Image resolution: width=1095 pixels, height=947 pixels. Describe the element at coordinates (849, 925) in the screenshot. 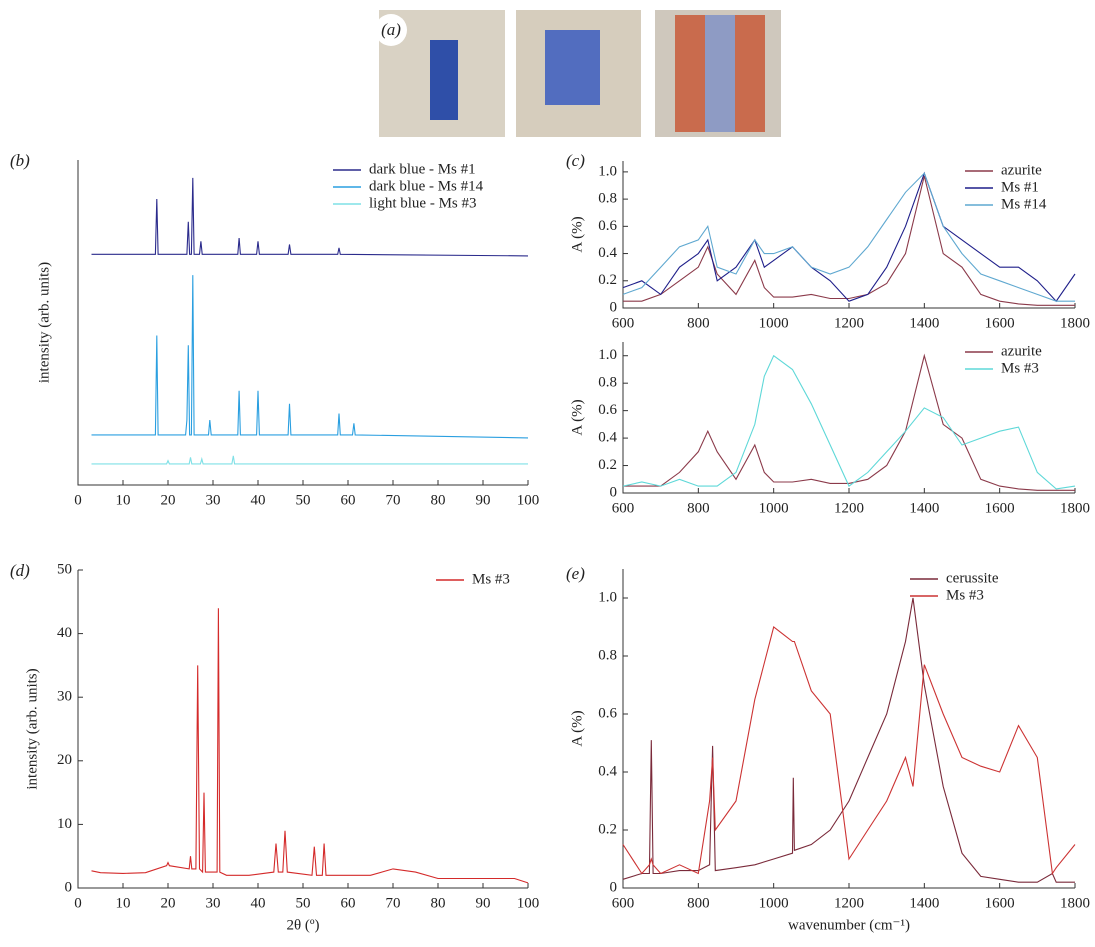

I see `x-axis-label: wavenumber (cm⁻¹)` at that location.